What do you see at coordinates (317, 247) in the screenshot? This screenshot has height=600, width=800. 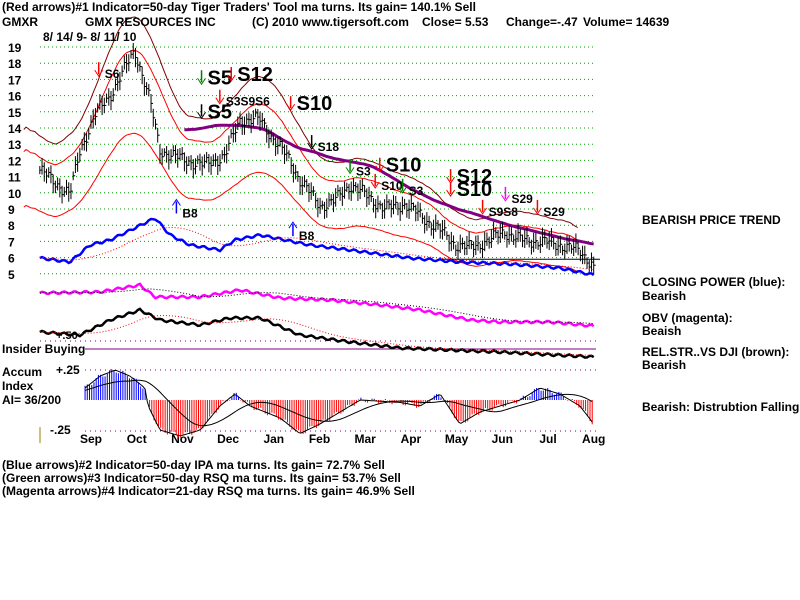 I see `closing-power-line` at bounding box center [317, 247].